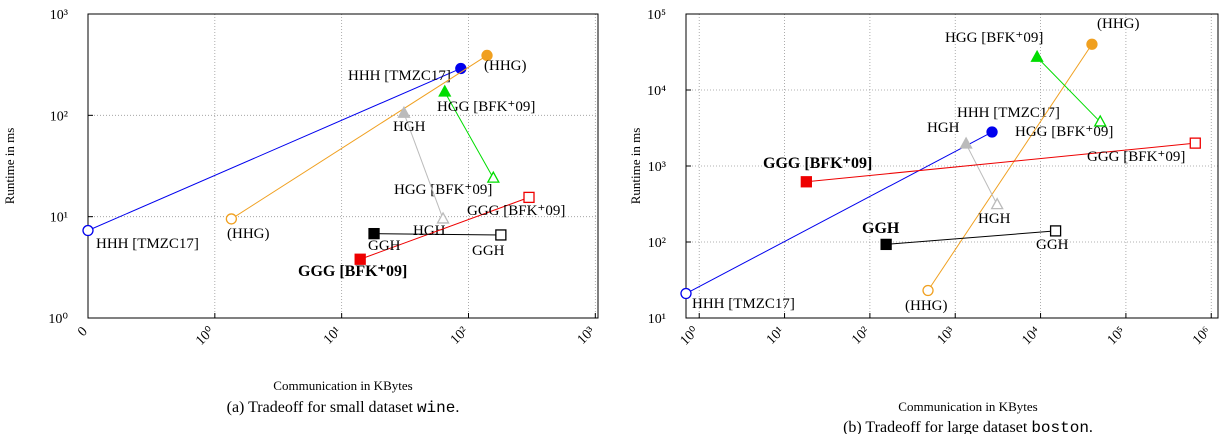 The height and width of the screenshot is (434, 1230). What do you see at coordinates (322, 407) in the screenshot?
I see `caption-part: (a) Tradeoff for small dataset` at bounding box center [322, 407].